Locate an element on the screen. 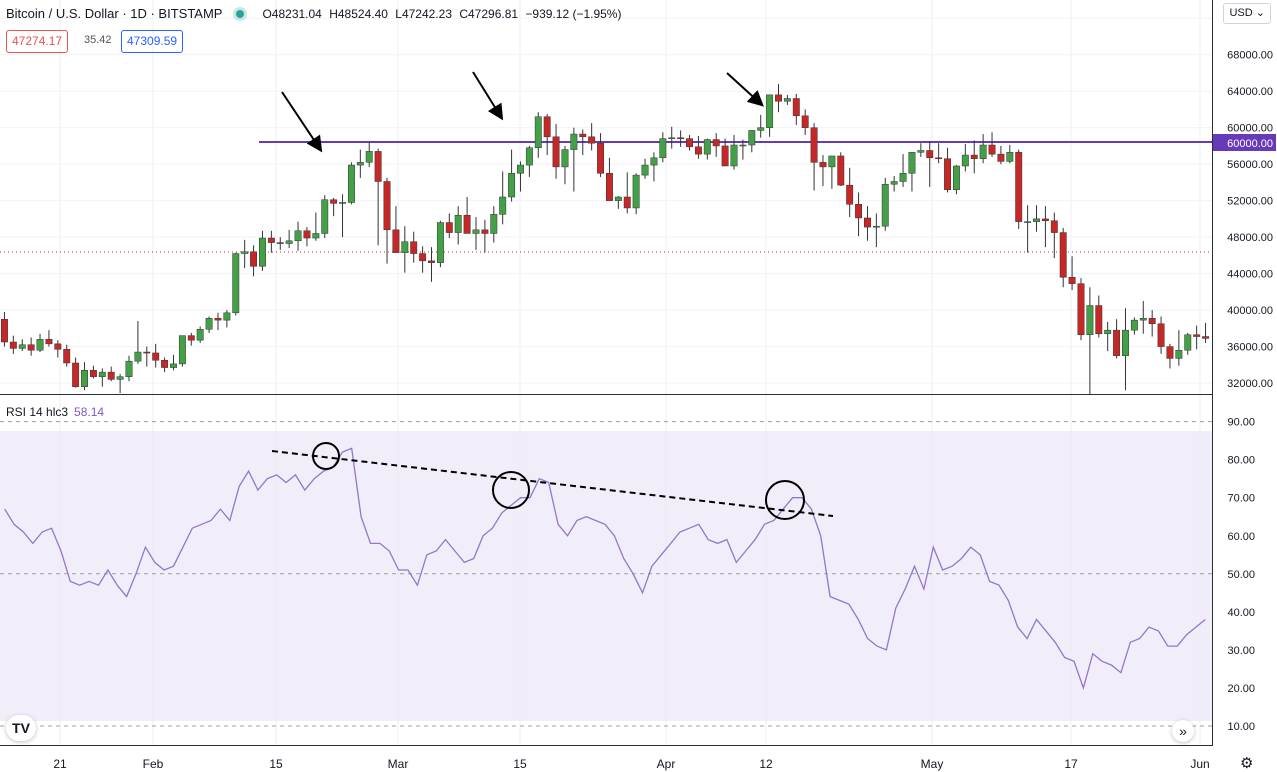 This screenshot has width=1277, height=772. rsi-title: RSI 14 hlc3 is located at coordinates (37, 412).